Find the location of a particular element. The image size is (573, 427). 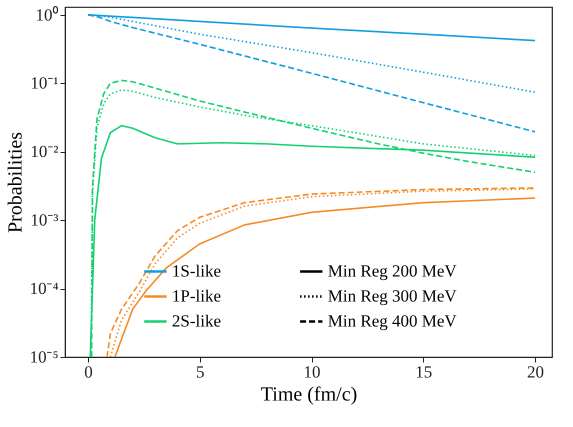

annotation: Min Reg 200 MeV is located at coordinates (393, 271).